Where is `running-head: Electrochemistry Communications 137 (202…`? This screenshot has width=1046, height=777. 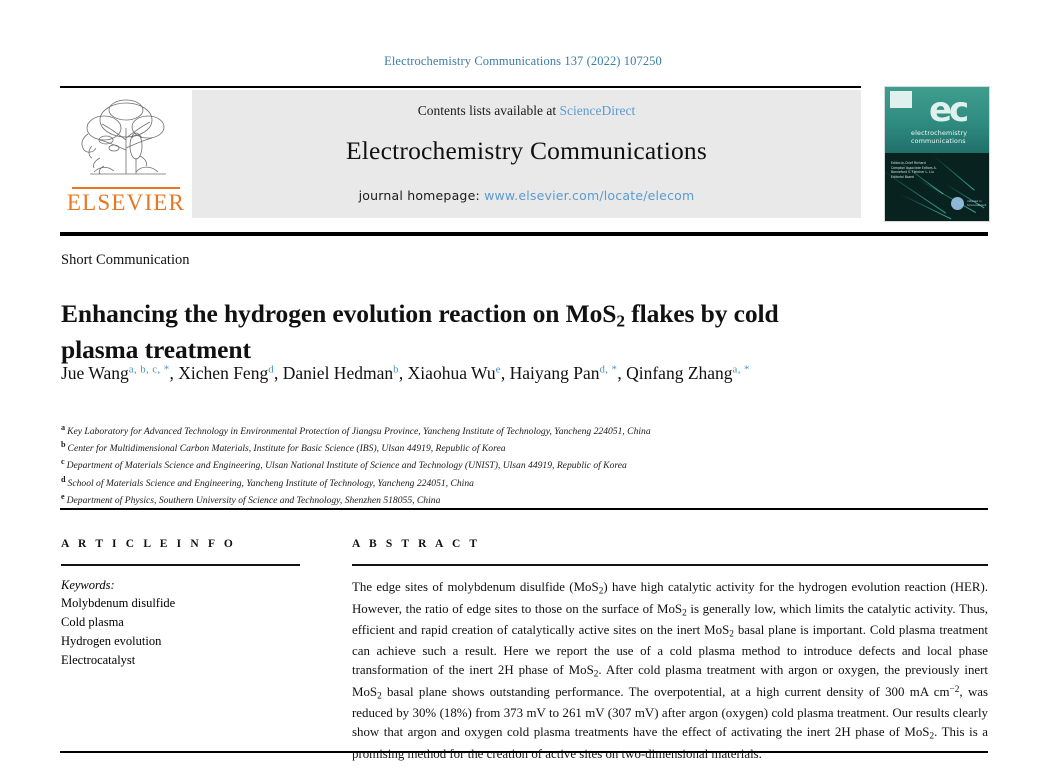 running-head: Electrochemistry Communications 137 (202… is located at coordinates (523, 61).